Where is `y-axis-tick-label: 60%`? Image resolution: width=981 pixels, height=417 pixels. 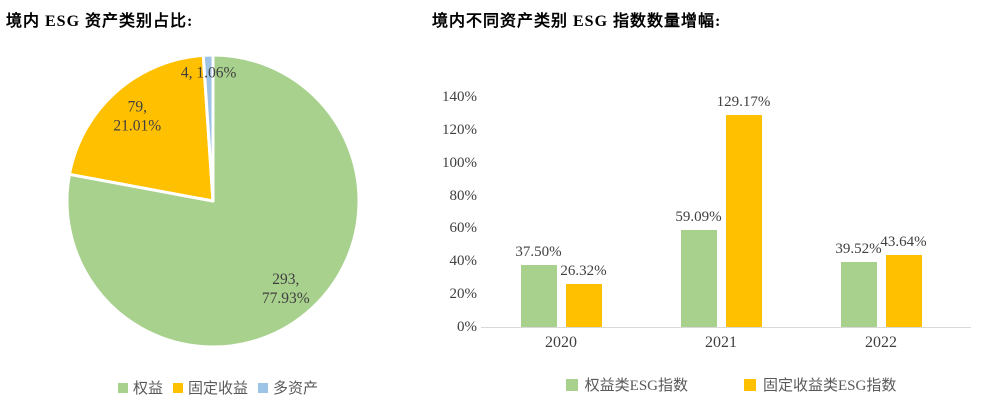
y-axis-tick-label: 60% is located at coordinates (463, 228).